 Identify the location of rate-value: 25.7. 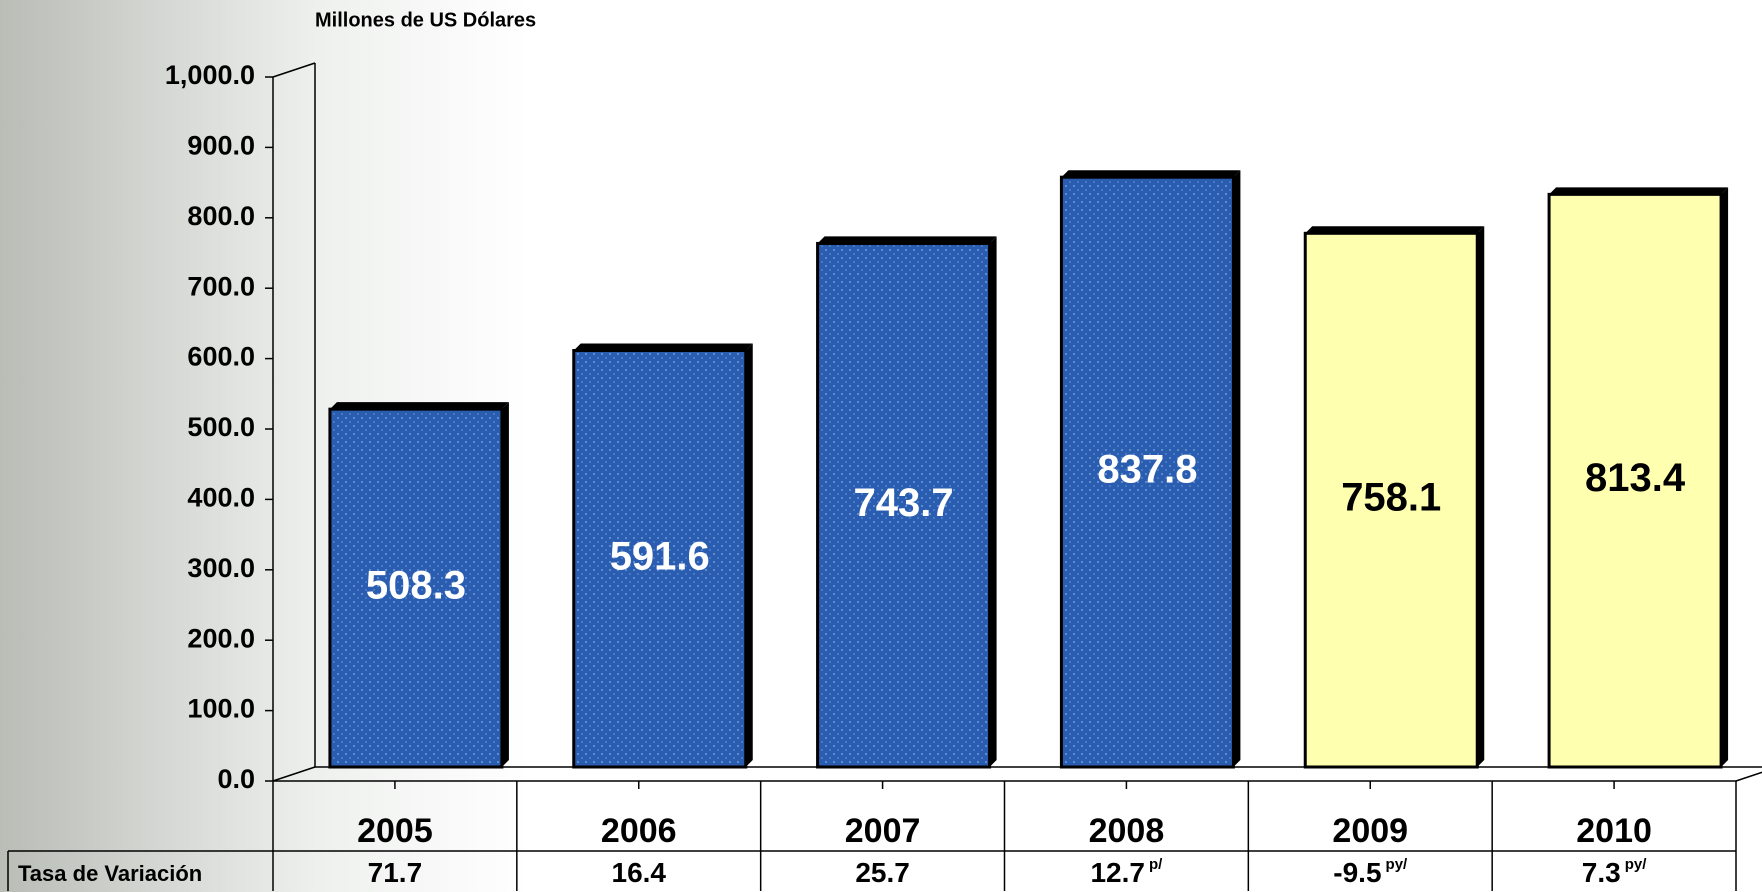
(882, 872).